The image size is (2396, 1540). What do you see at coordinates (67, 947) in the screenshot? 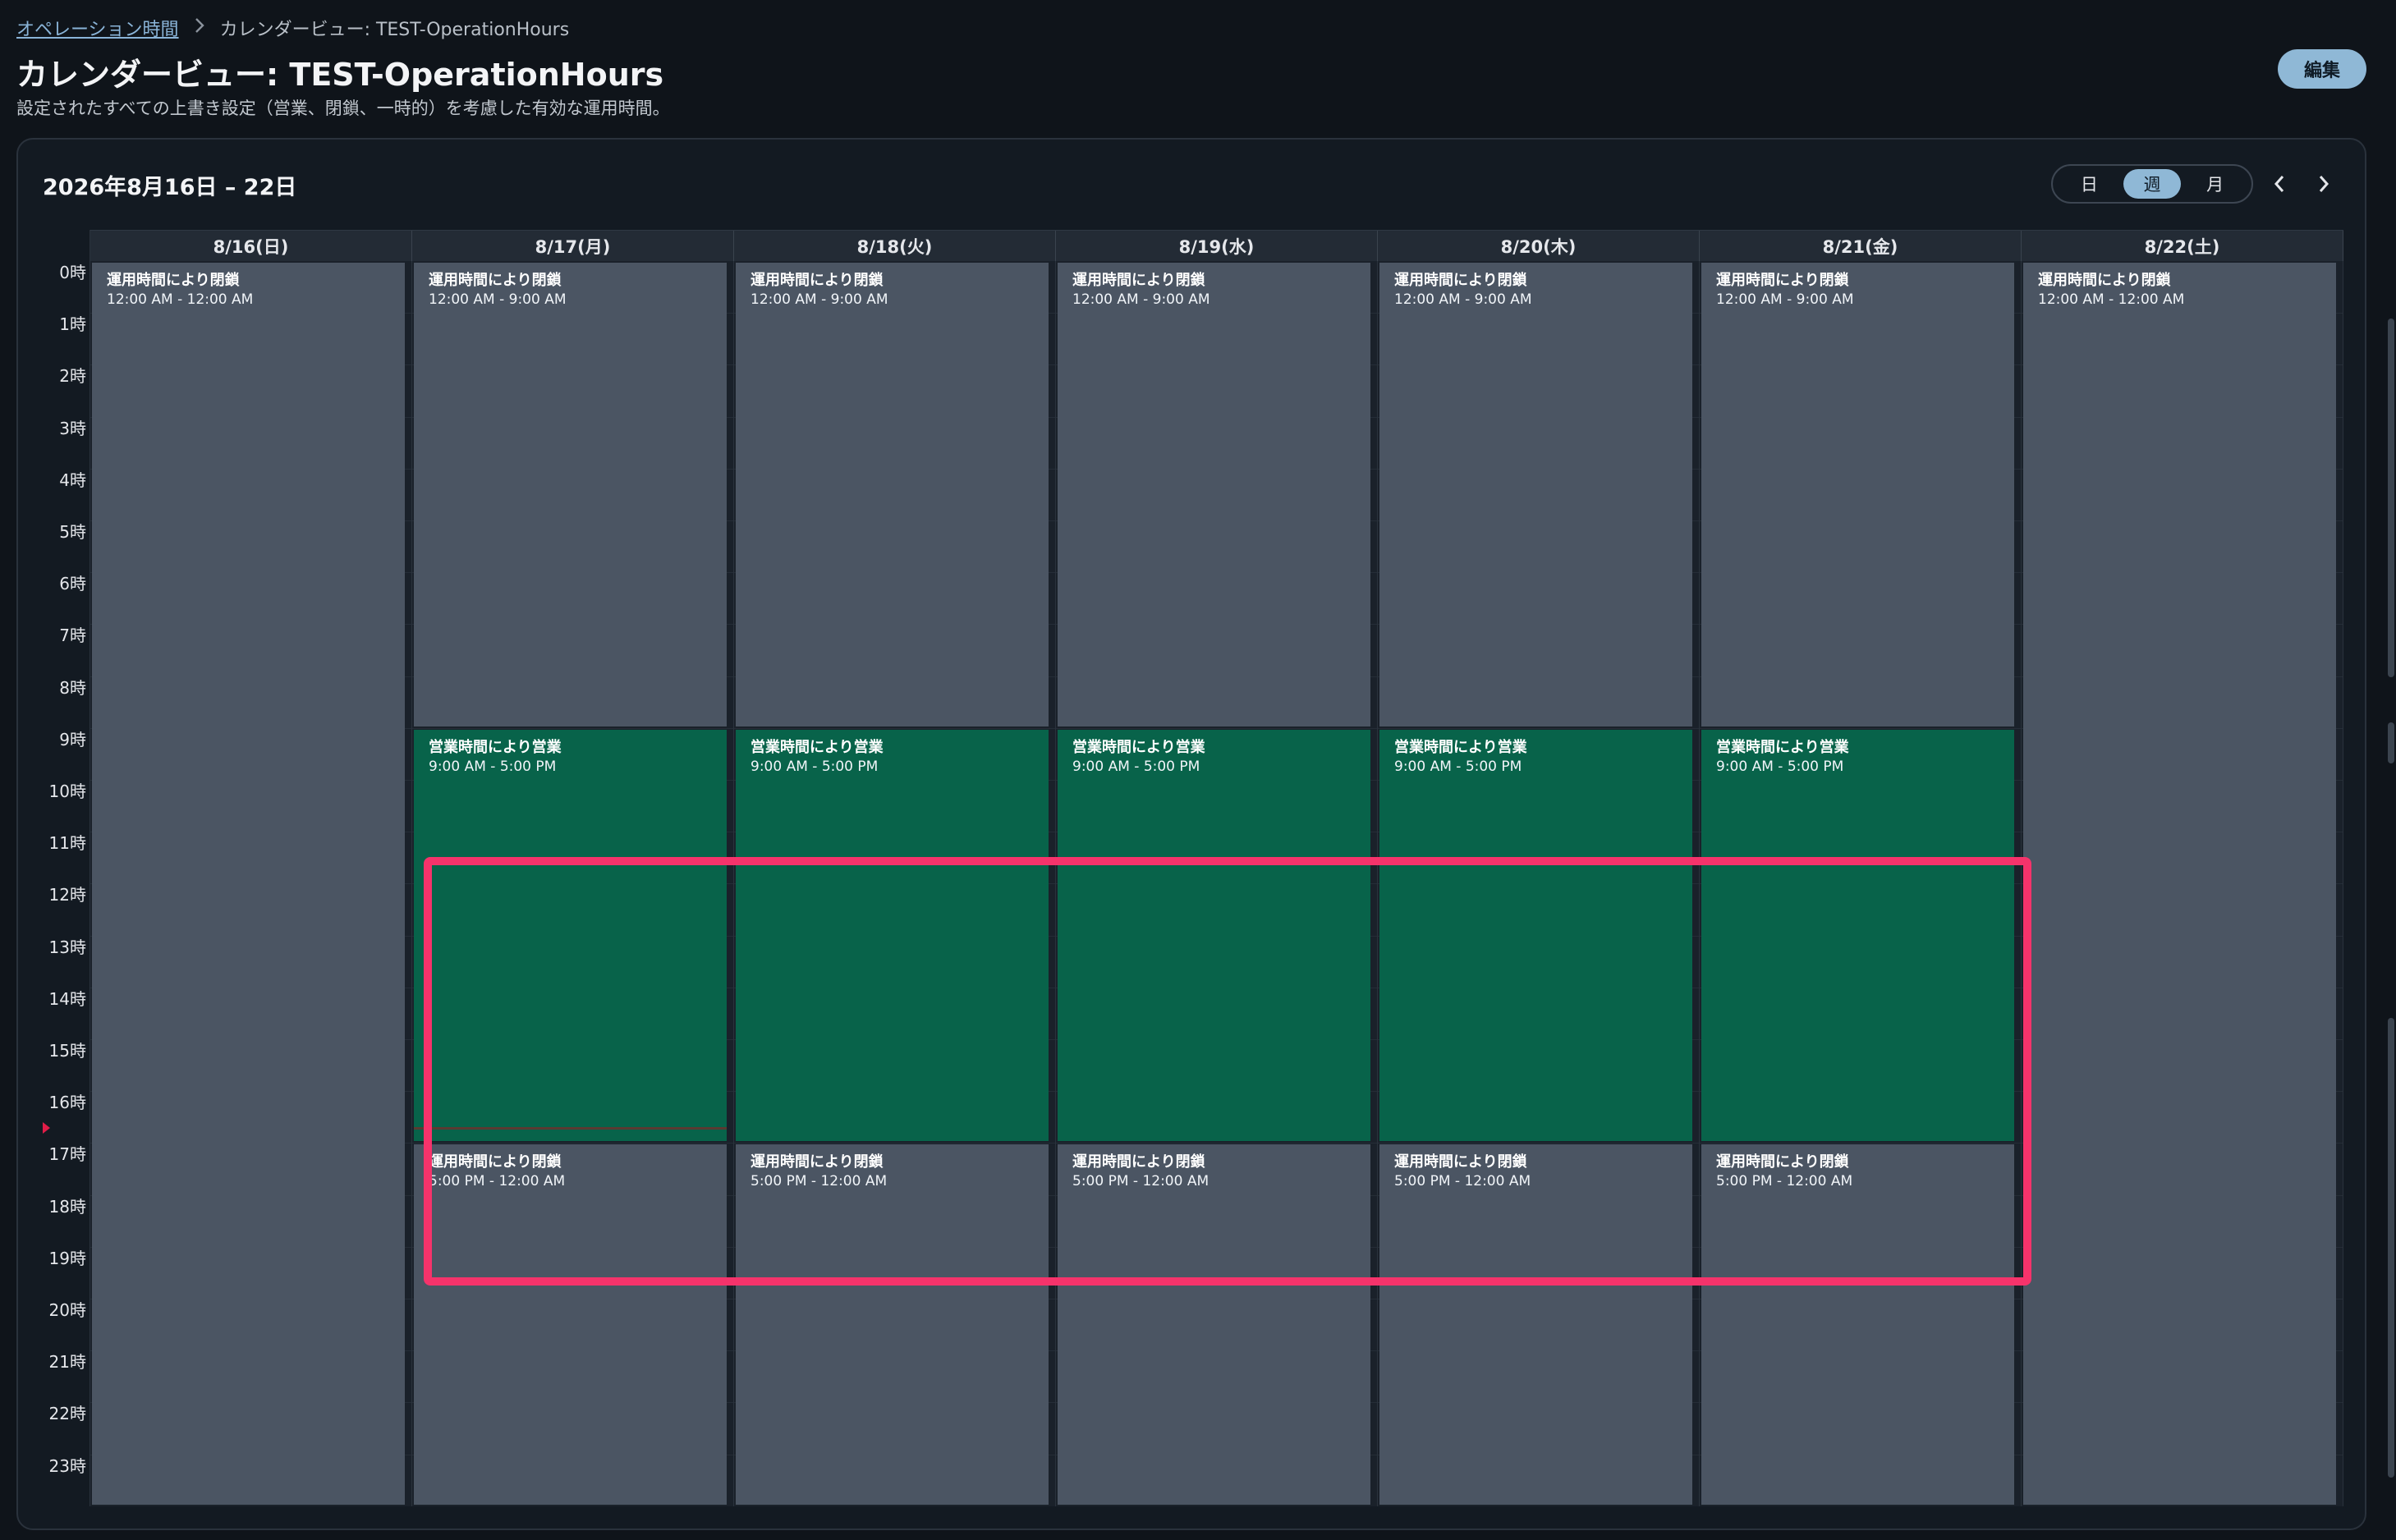
I see `hour-label: 13時` at bounding box center [67, 947].